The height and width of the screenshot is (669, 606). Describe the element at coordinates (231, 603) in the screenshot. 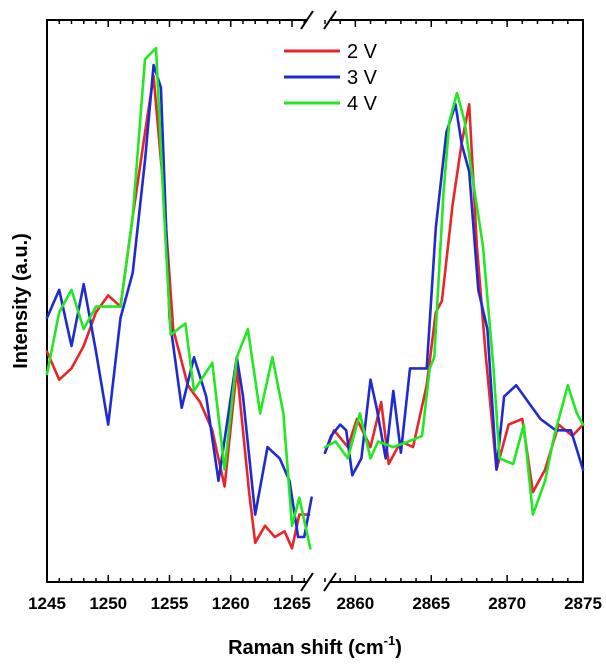

I see `x-tick-label-1260: 1260` at that location.